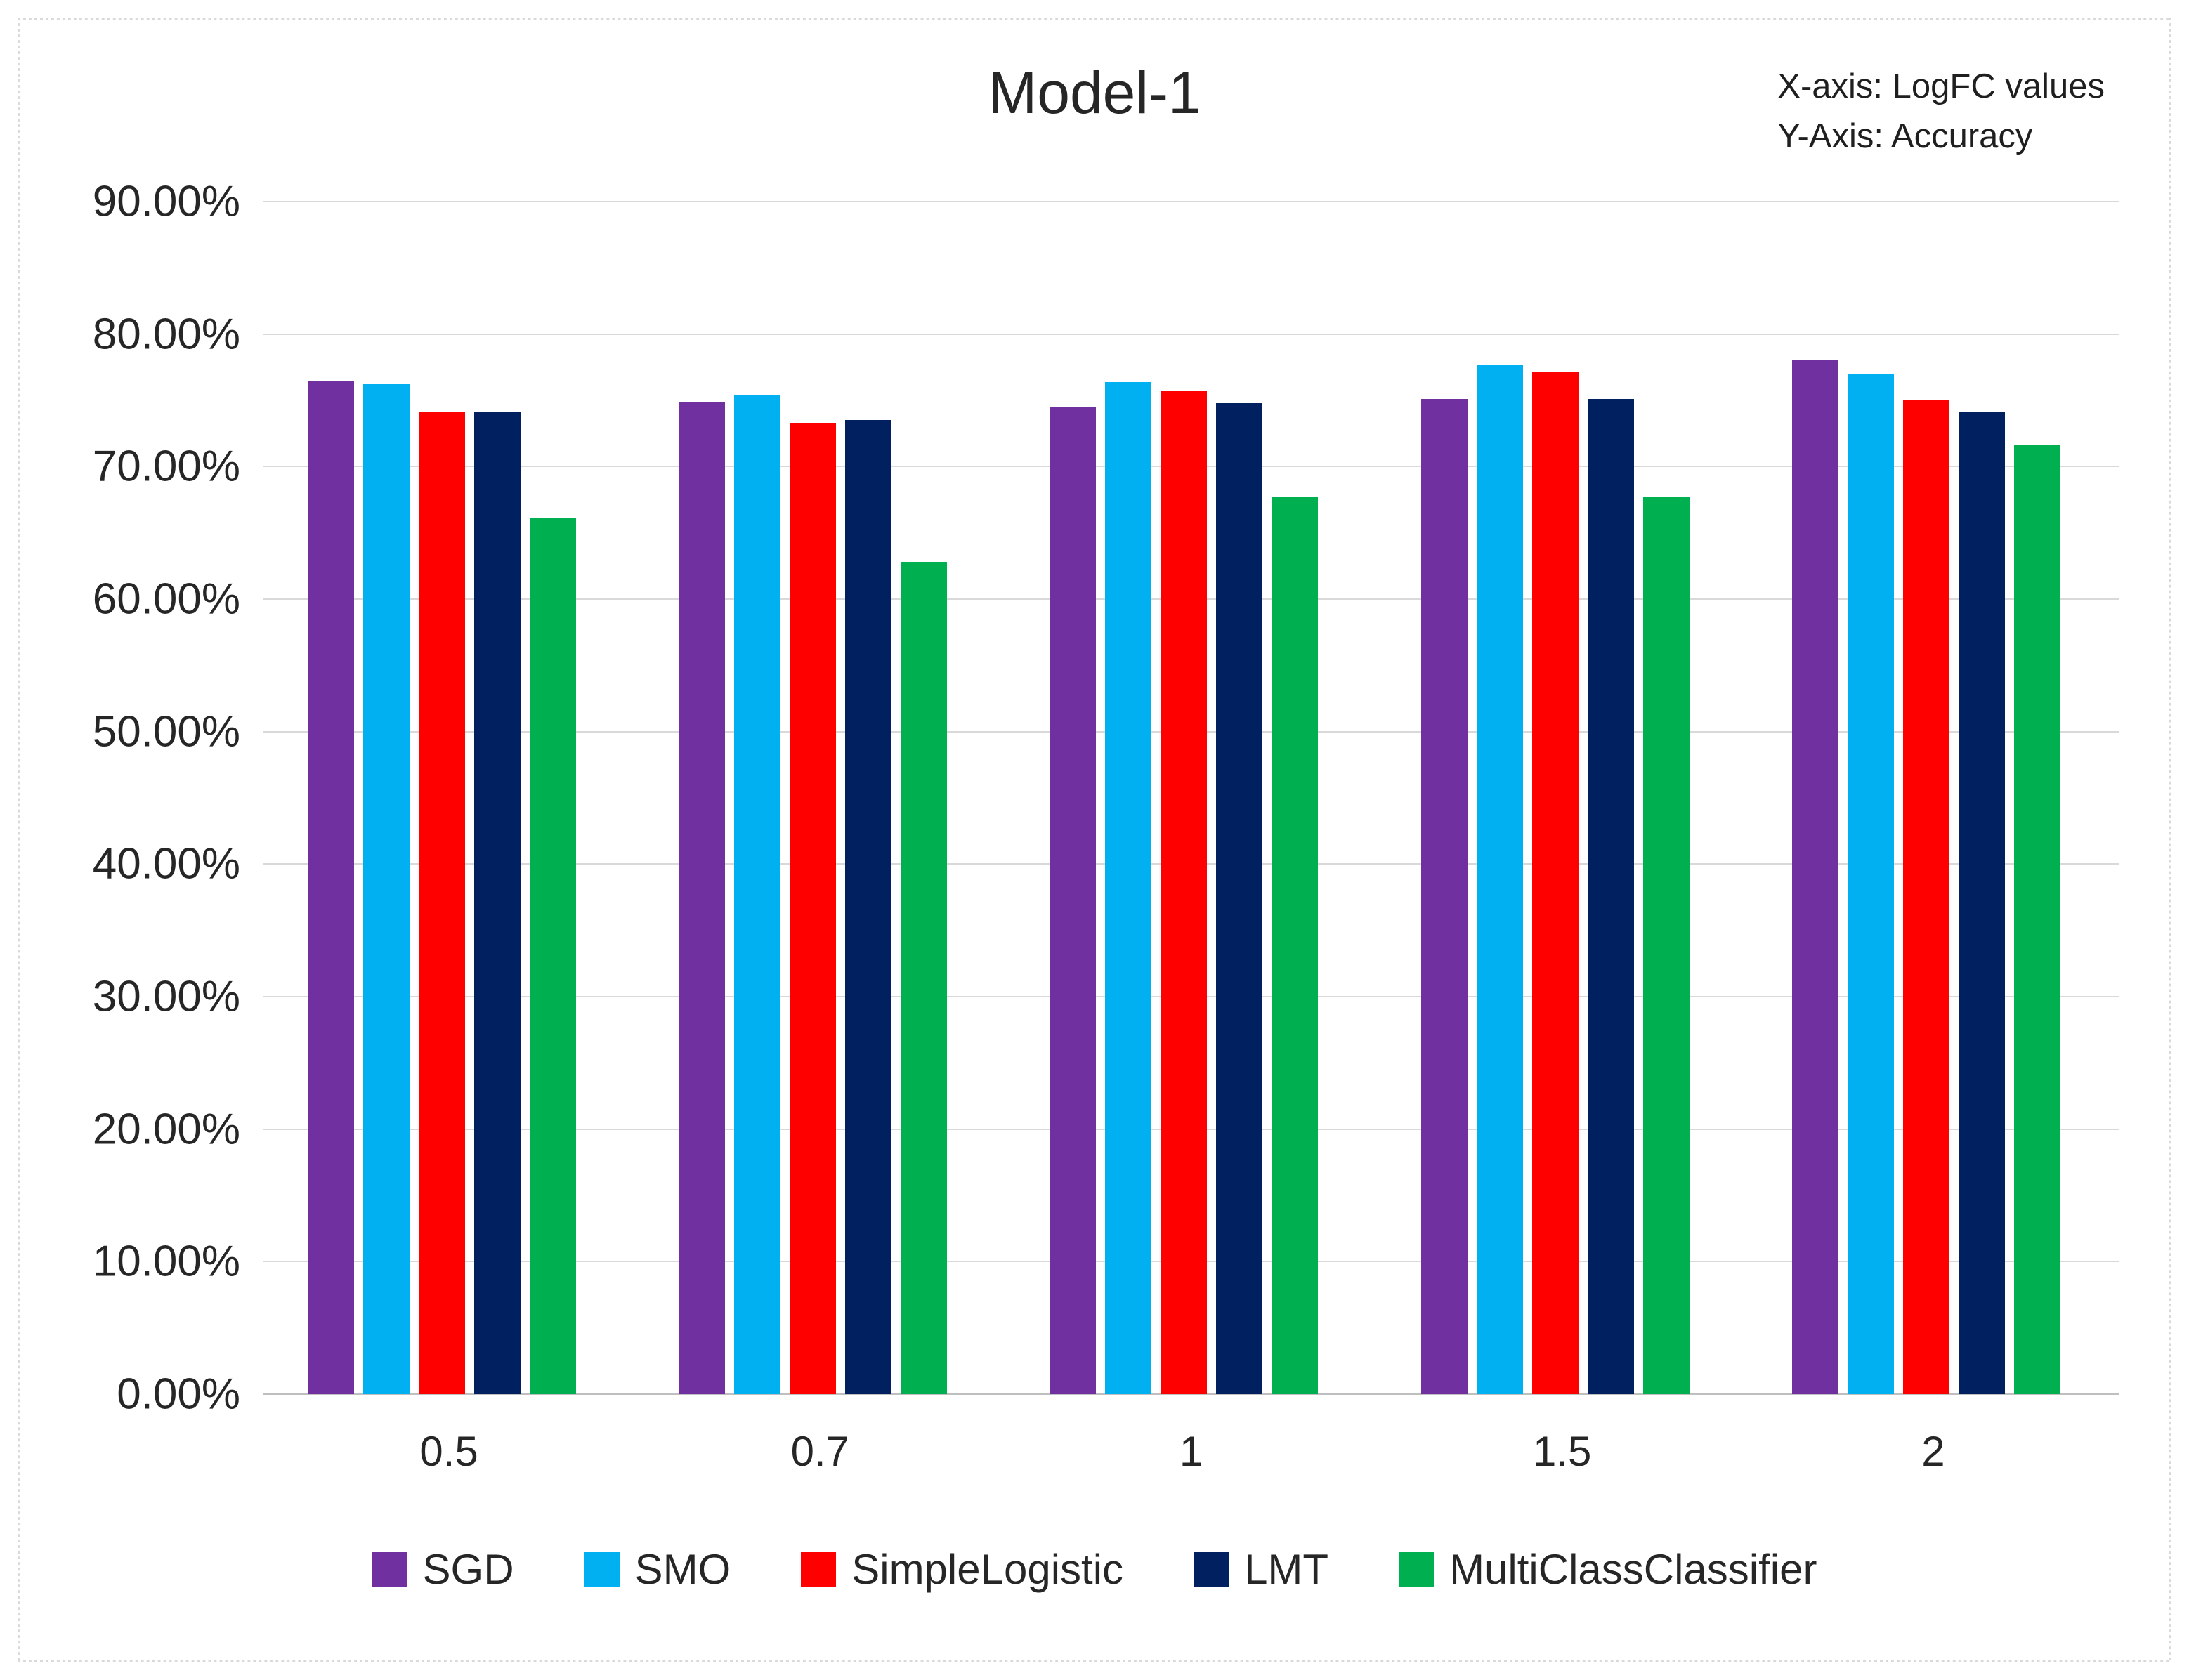 The width and height of the screenshot is (2189, 1680). I want to click on legend-label-multiclassclassifier: MultiClassClassifier, so click(1633, 1570).